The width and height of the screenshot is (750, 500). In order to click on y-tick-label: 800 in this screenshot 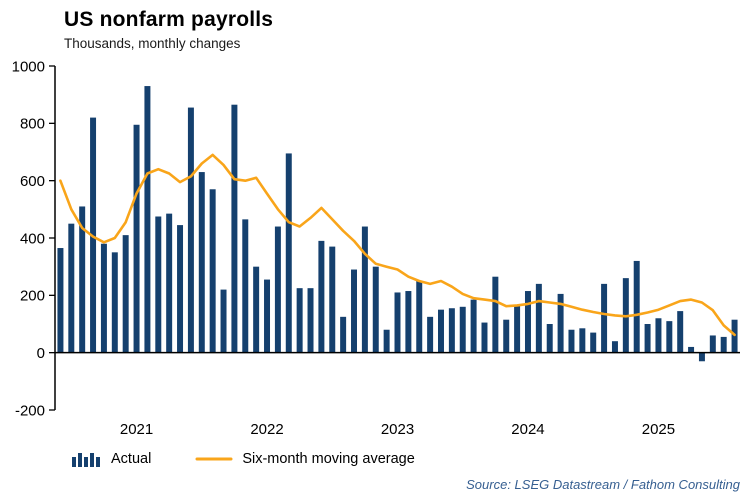, I will do `click(32, 124)`.